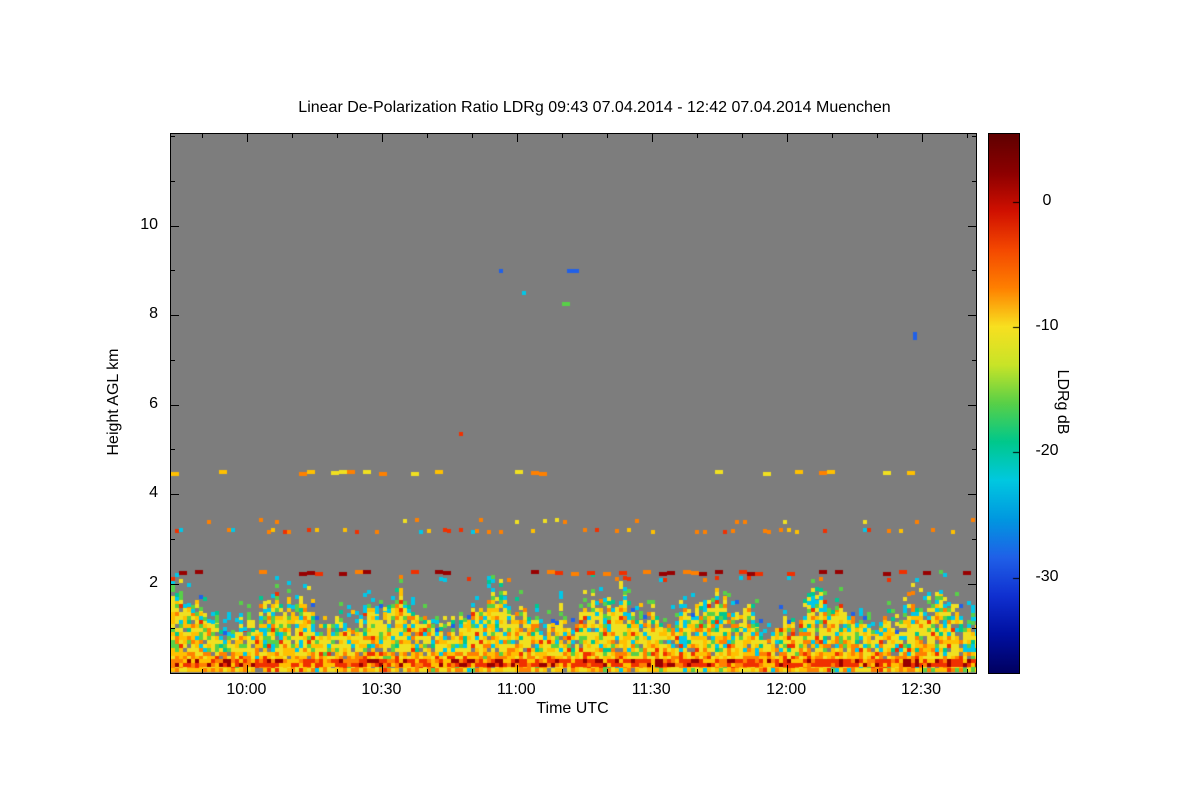 This screenshot has width=1200, height=800. I want to click on y-tick-label: 6, so click(153, 403).